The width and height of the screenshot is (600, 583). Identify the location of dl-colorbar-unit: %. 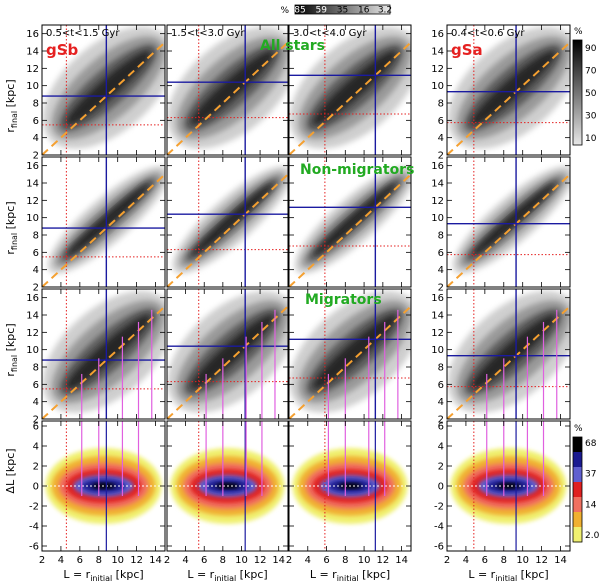
(578, 429).